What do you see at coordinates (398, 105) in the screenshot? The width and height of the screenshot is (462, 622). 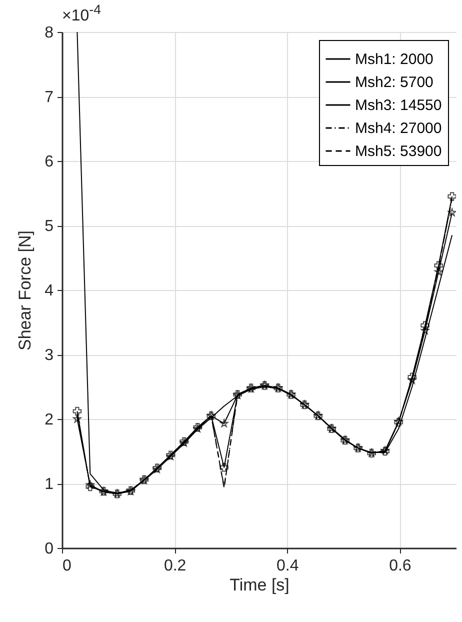 I see `legend-label: Msh3: 14550` at bounding box center [398, 105].